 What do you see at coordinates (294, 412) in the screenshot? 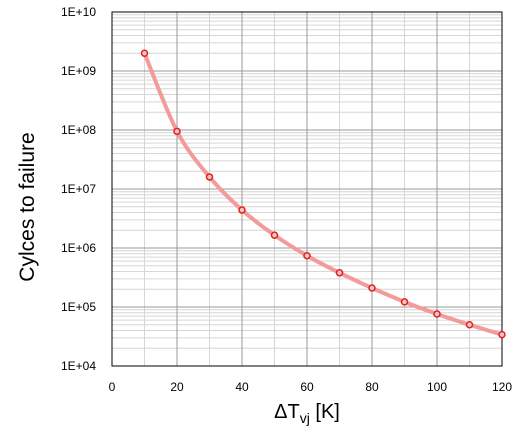
I see `x-axis-label-main: T` at bounding box center [294, 412].